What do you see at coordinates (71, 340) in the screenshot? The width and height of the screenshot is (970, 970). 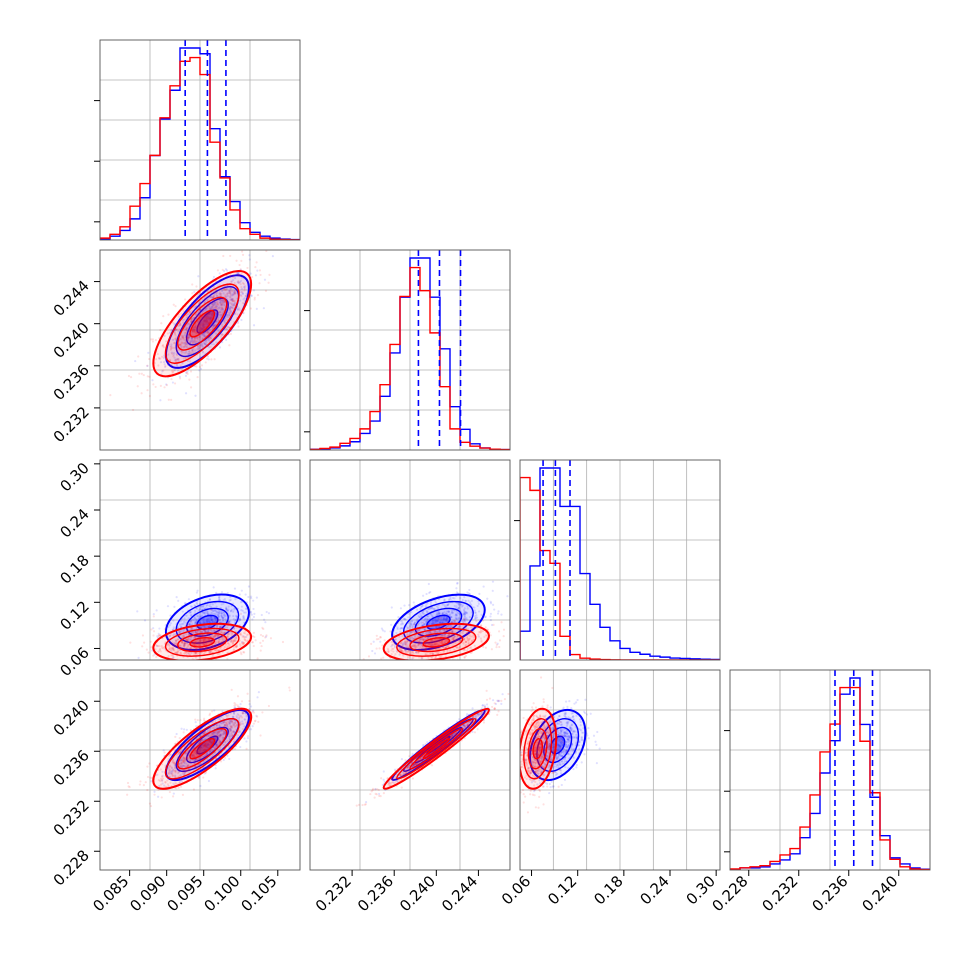 I see `y-tick-label: 0.240` at bounding box center [71, 340].